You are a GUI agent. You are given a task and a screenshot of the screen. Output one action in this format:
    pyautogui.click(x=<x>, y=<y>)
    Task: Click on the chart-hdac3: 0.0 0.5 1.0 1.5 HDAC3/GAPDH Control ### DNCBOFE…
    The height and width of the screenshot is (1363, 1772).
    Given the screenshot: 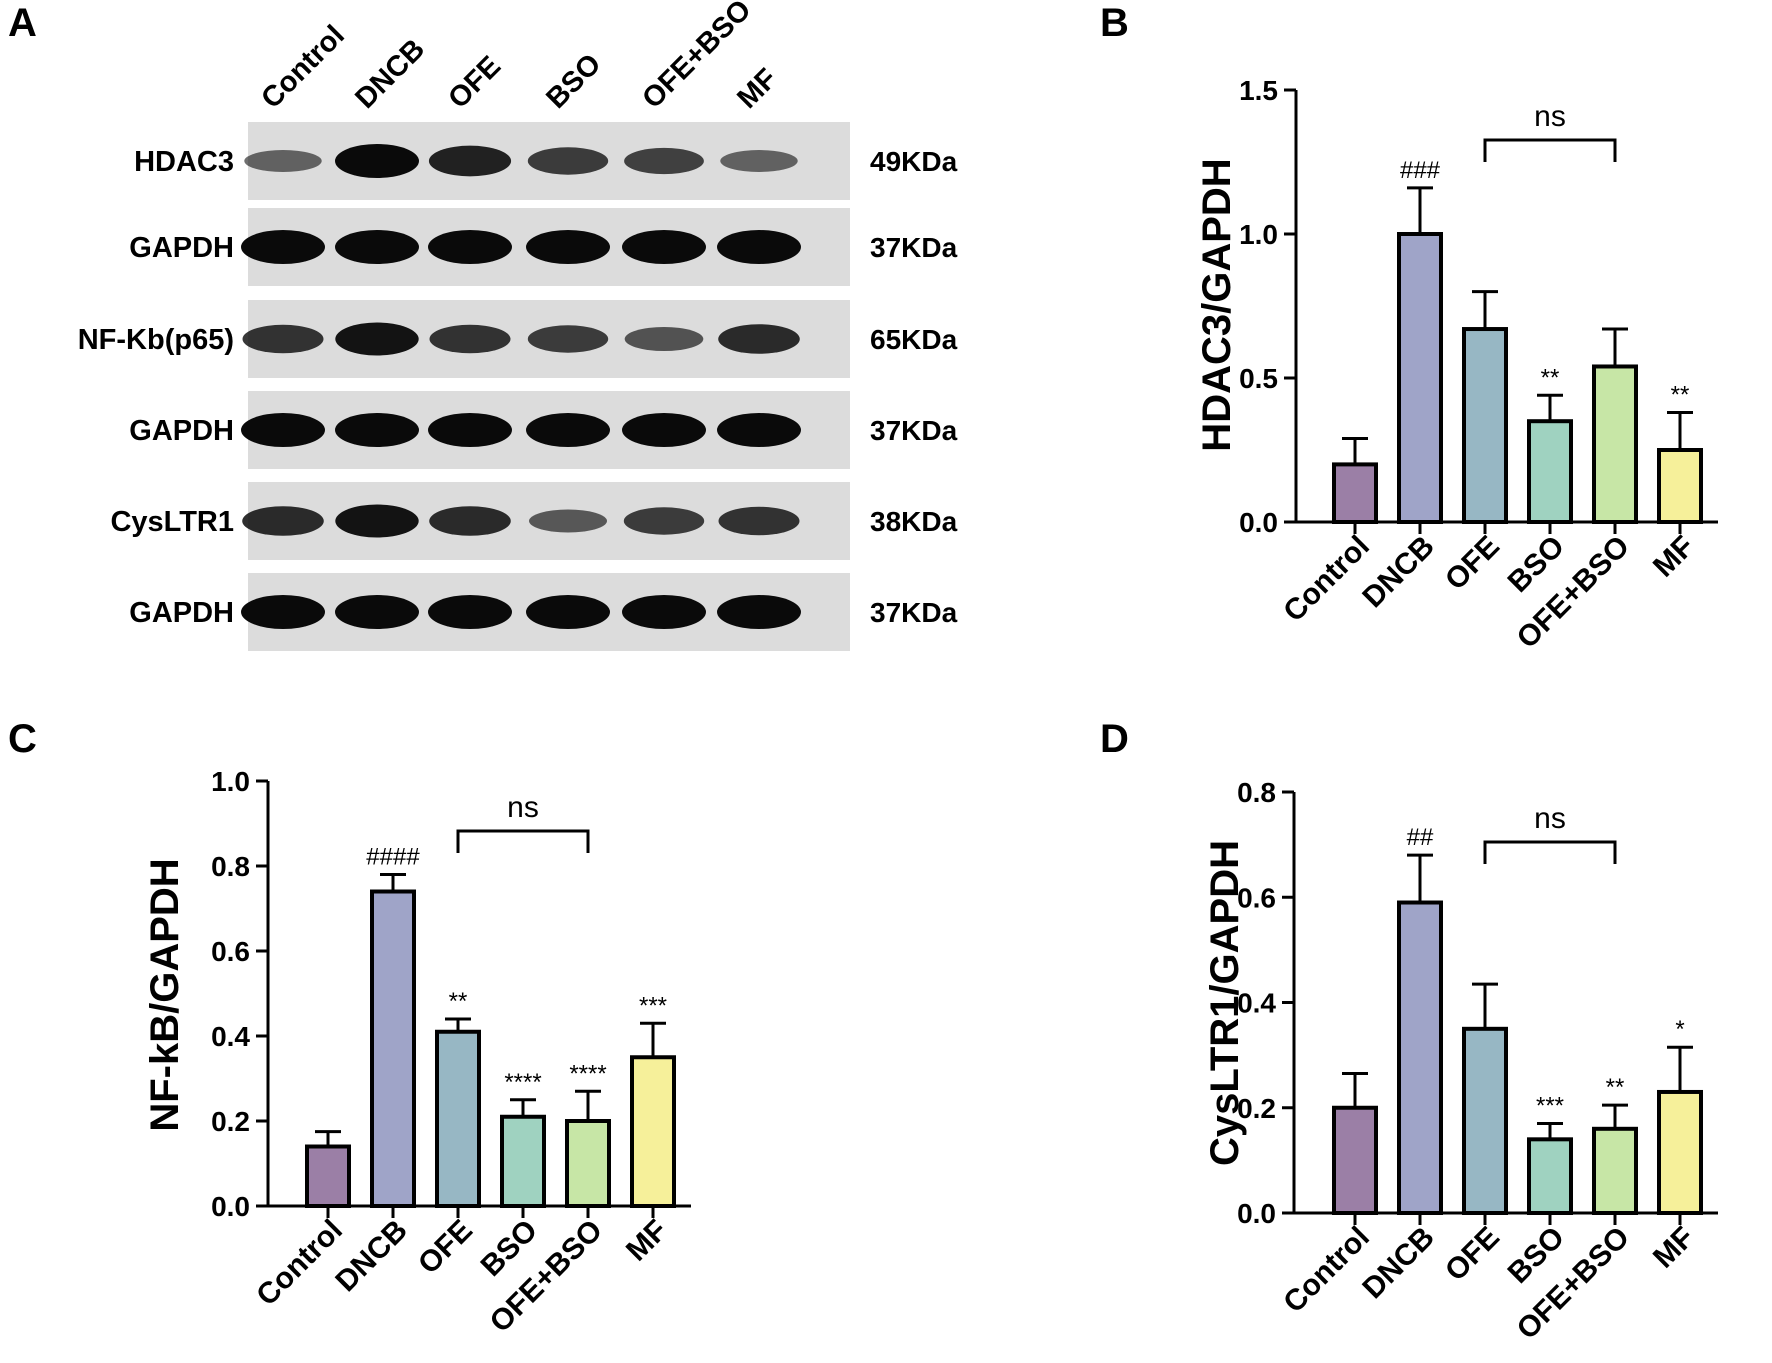 What is the action you would take?
    pyautogui.click(x=1456, y=365)
    